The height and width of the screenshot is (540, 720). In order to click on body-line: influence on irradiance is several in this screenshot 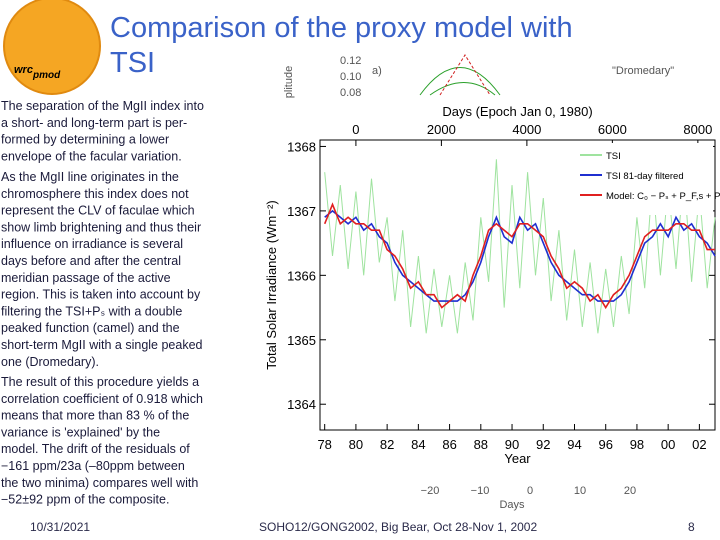, I will do `click(92, 244)`.